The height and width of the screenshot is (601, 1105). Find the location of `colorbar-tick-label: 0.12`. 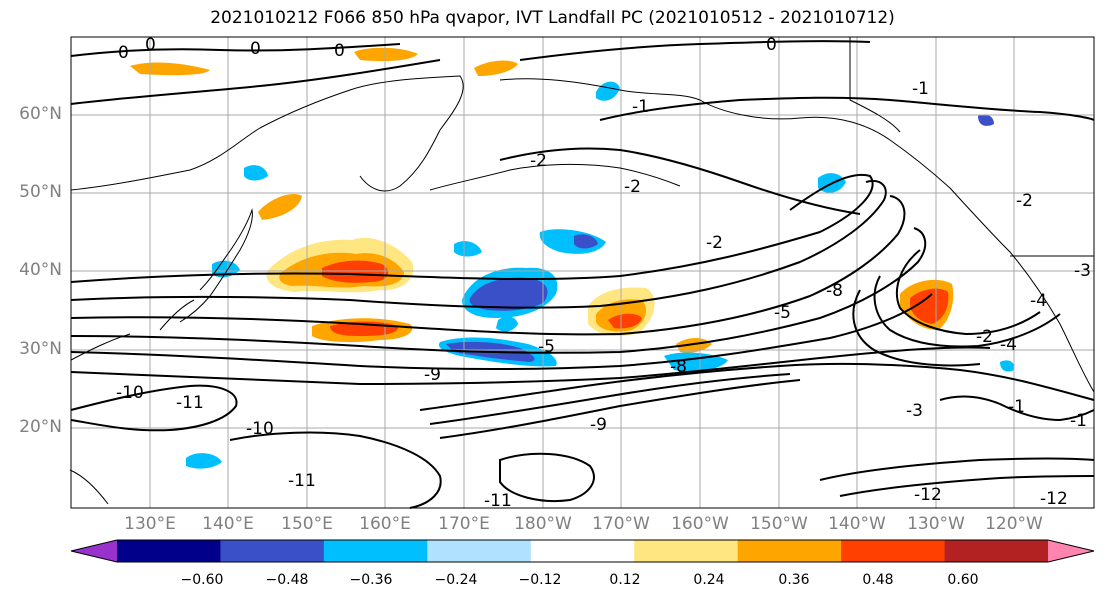

colorbar-tick-label: 0.12 is located at coordinates (625, 580).